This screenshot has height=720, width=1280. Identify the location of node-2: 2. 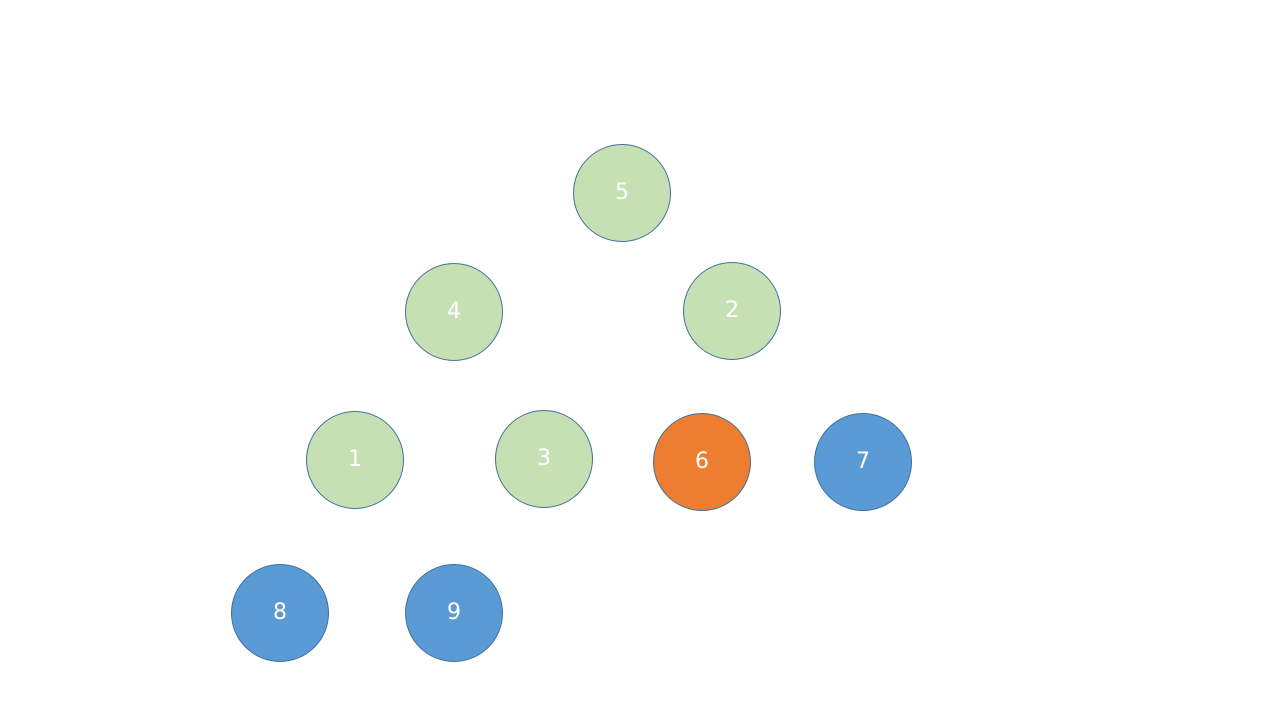
(732, 311).